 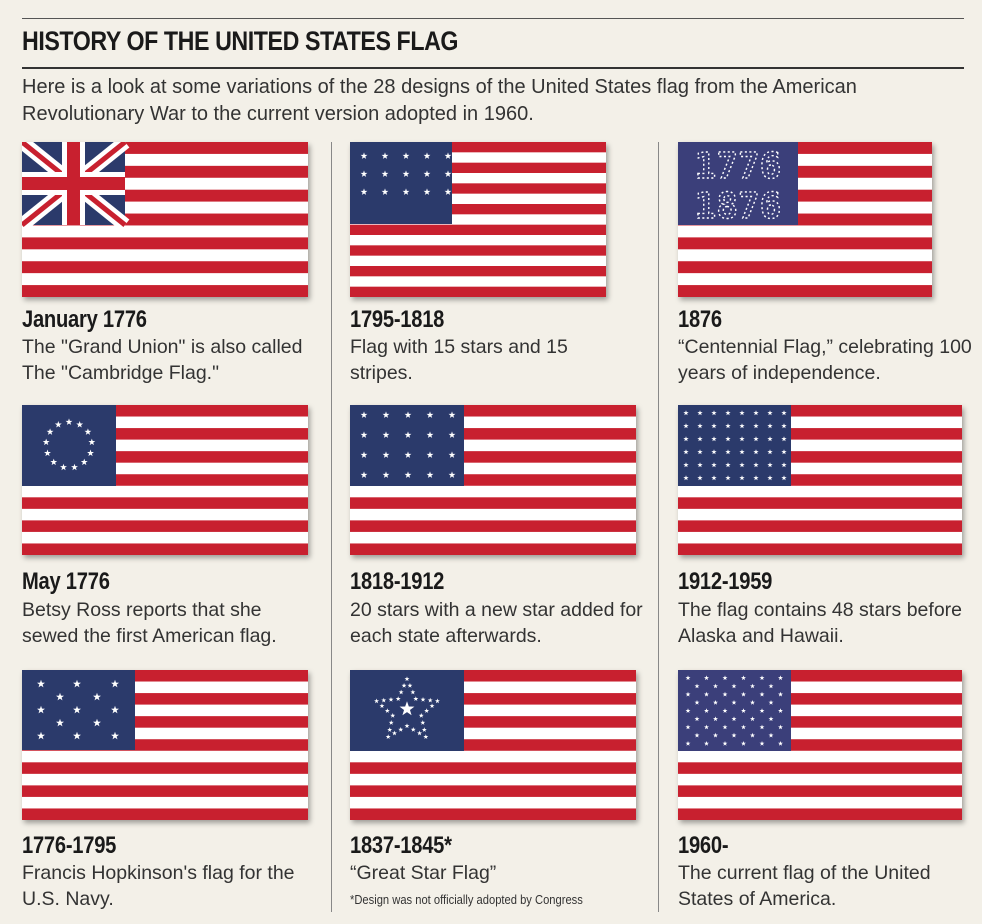 I want to click on flag-year-label: 1837-1845*, so click(x=401, y=845).